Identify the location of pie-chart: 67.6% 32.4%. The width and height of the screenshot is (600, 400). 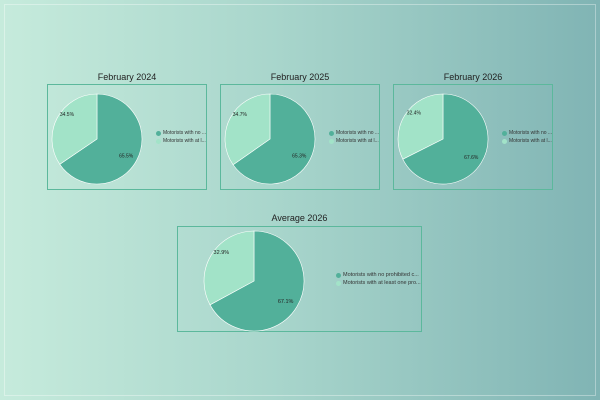
(443, 139).